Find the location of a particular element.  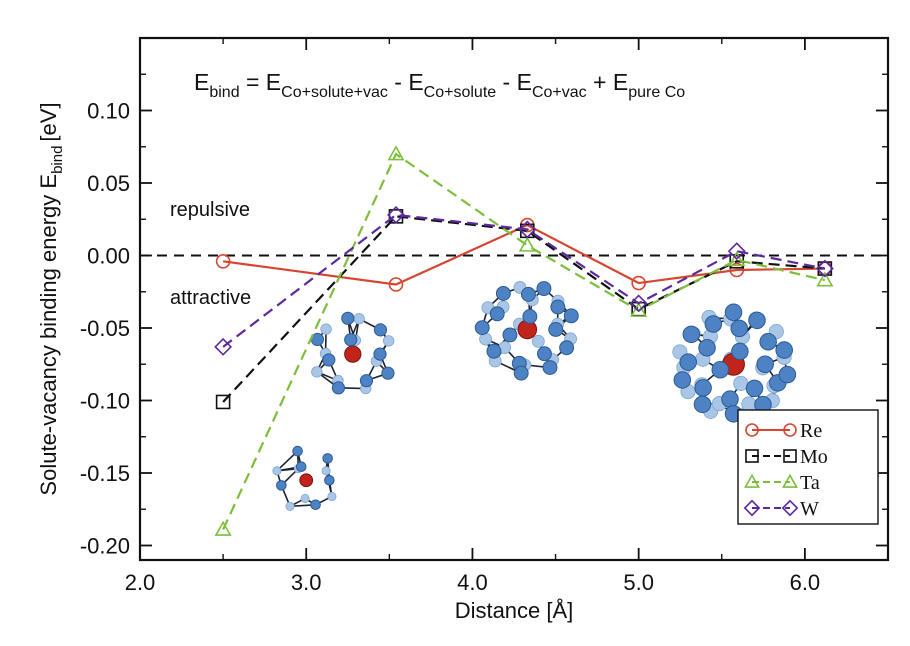

x-tick-label: 3.0 is located at coordinates (306, 582).